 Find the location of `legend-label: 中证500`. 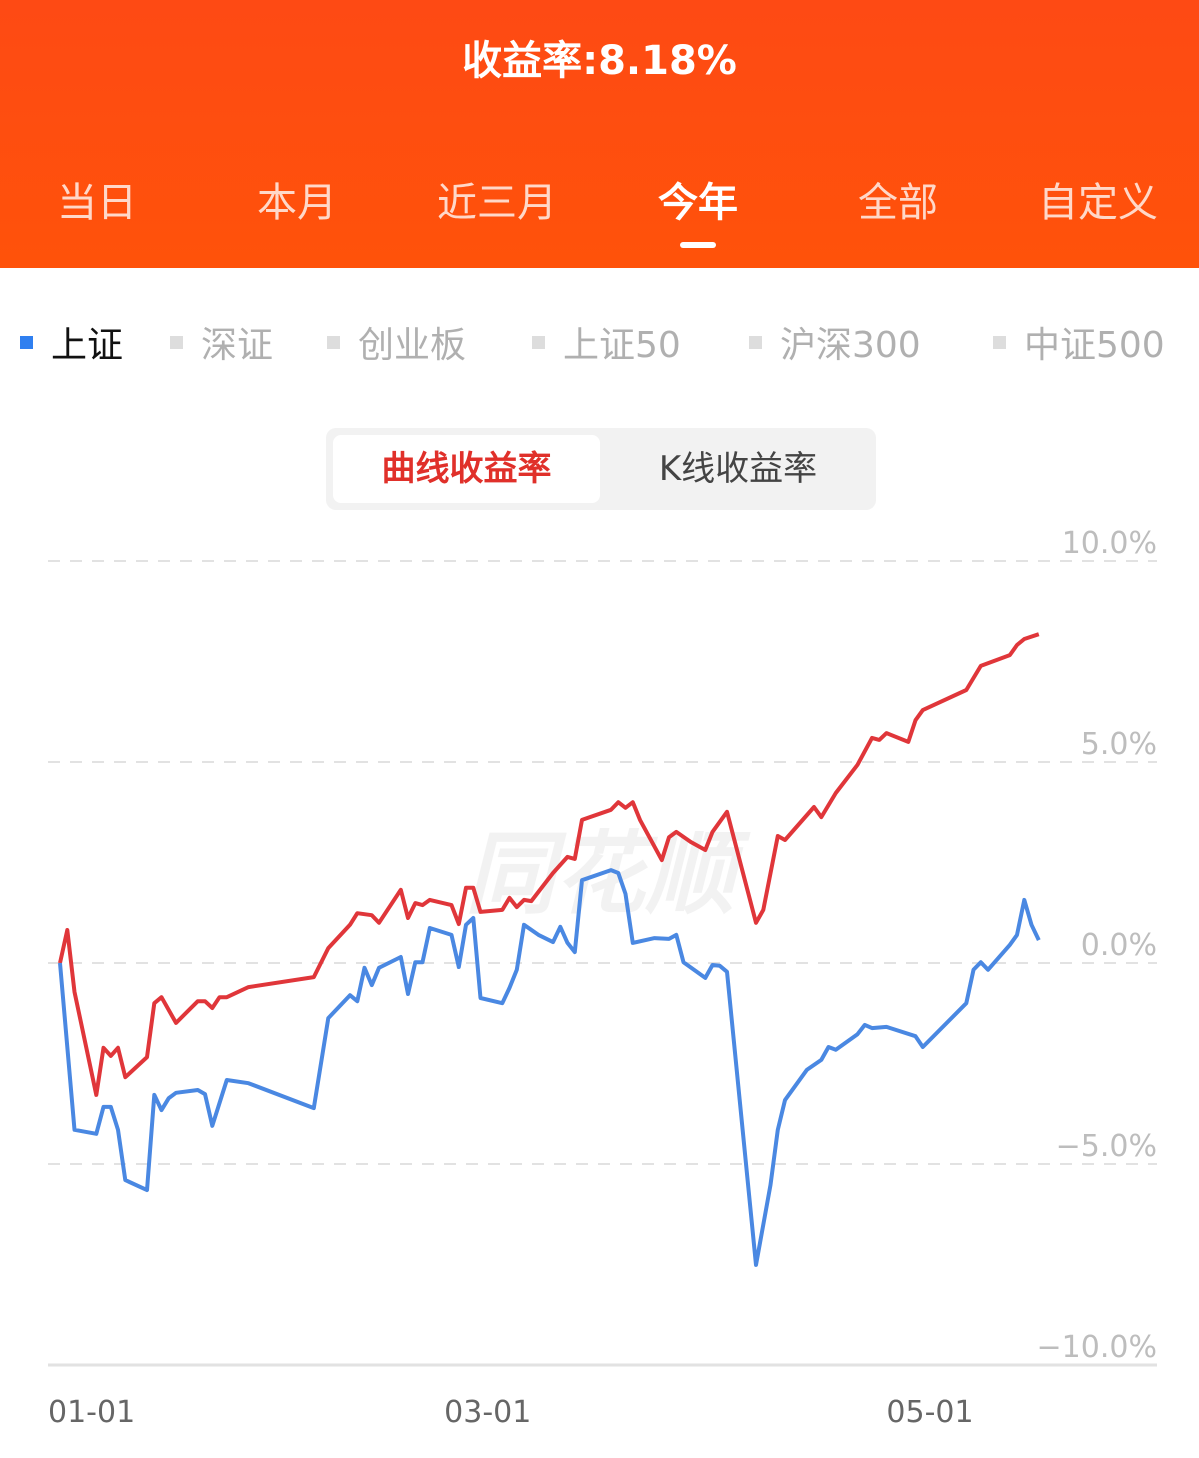

legend-label: 中证500 is located at coordinates (1094, 345).